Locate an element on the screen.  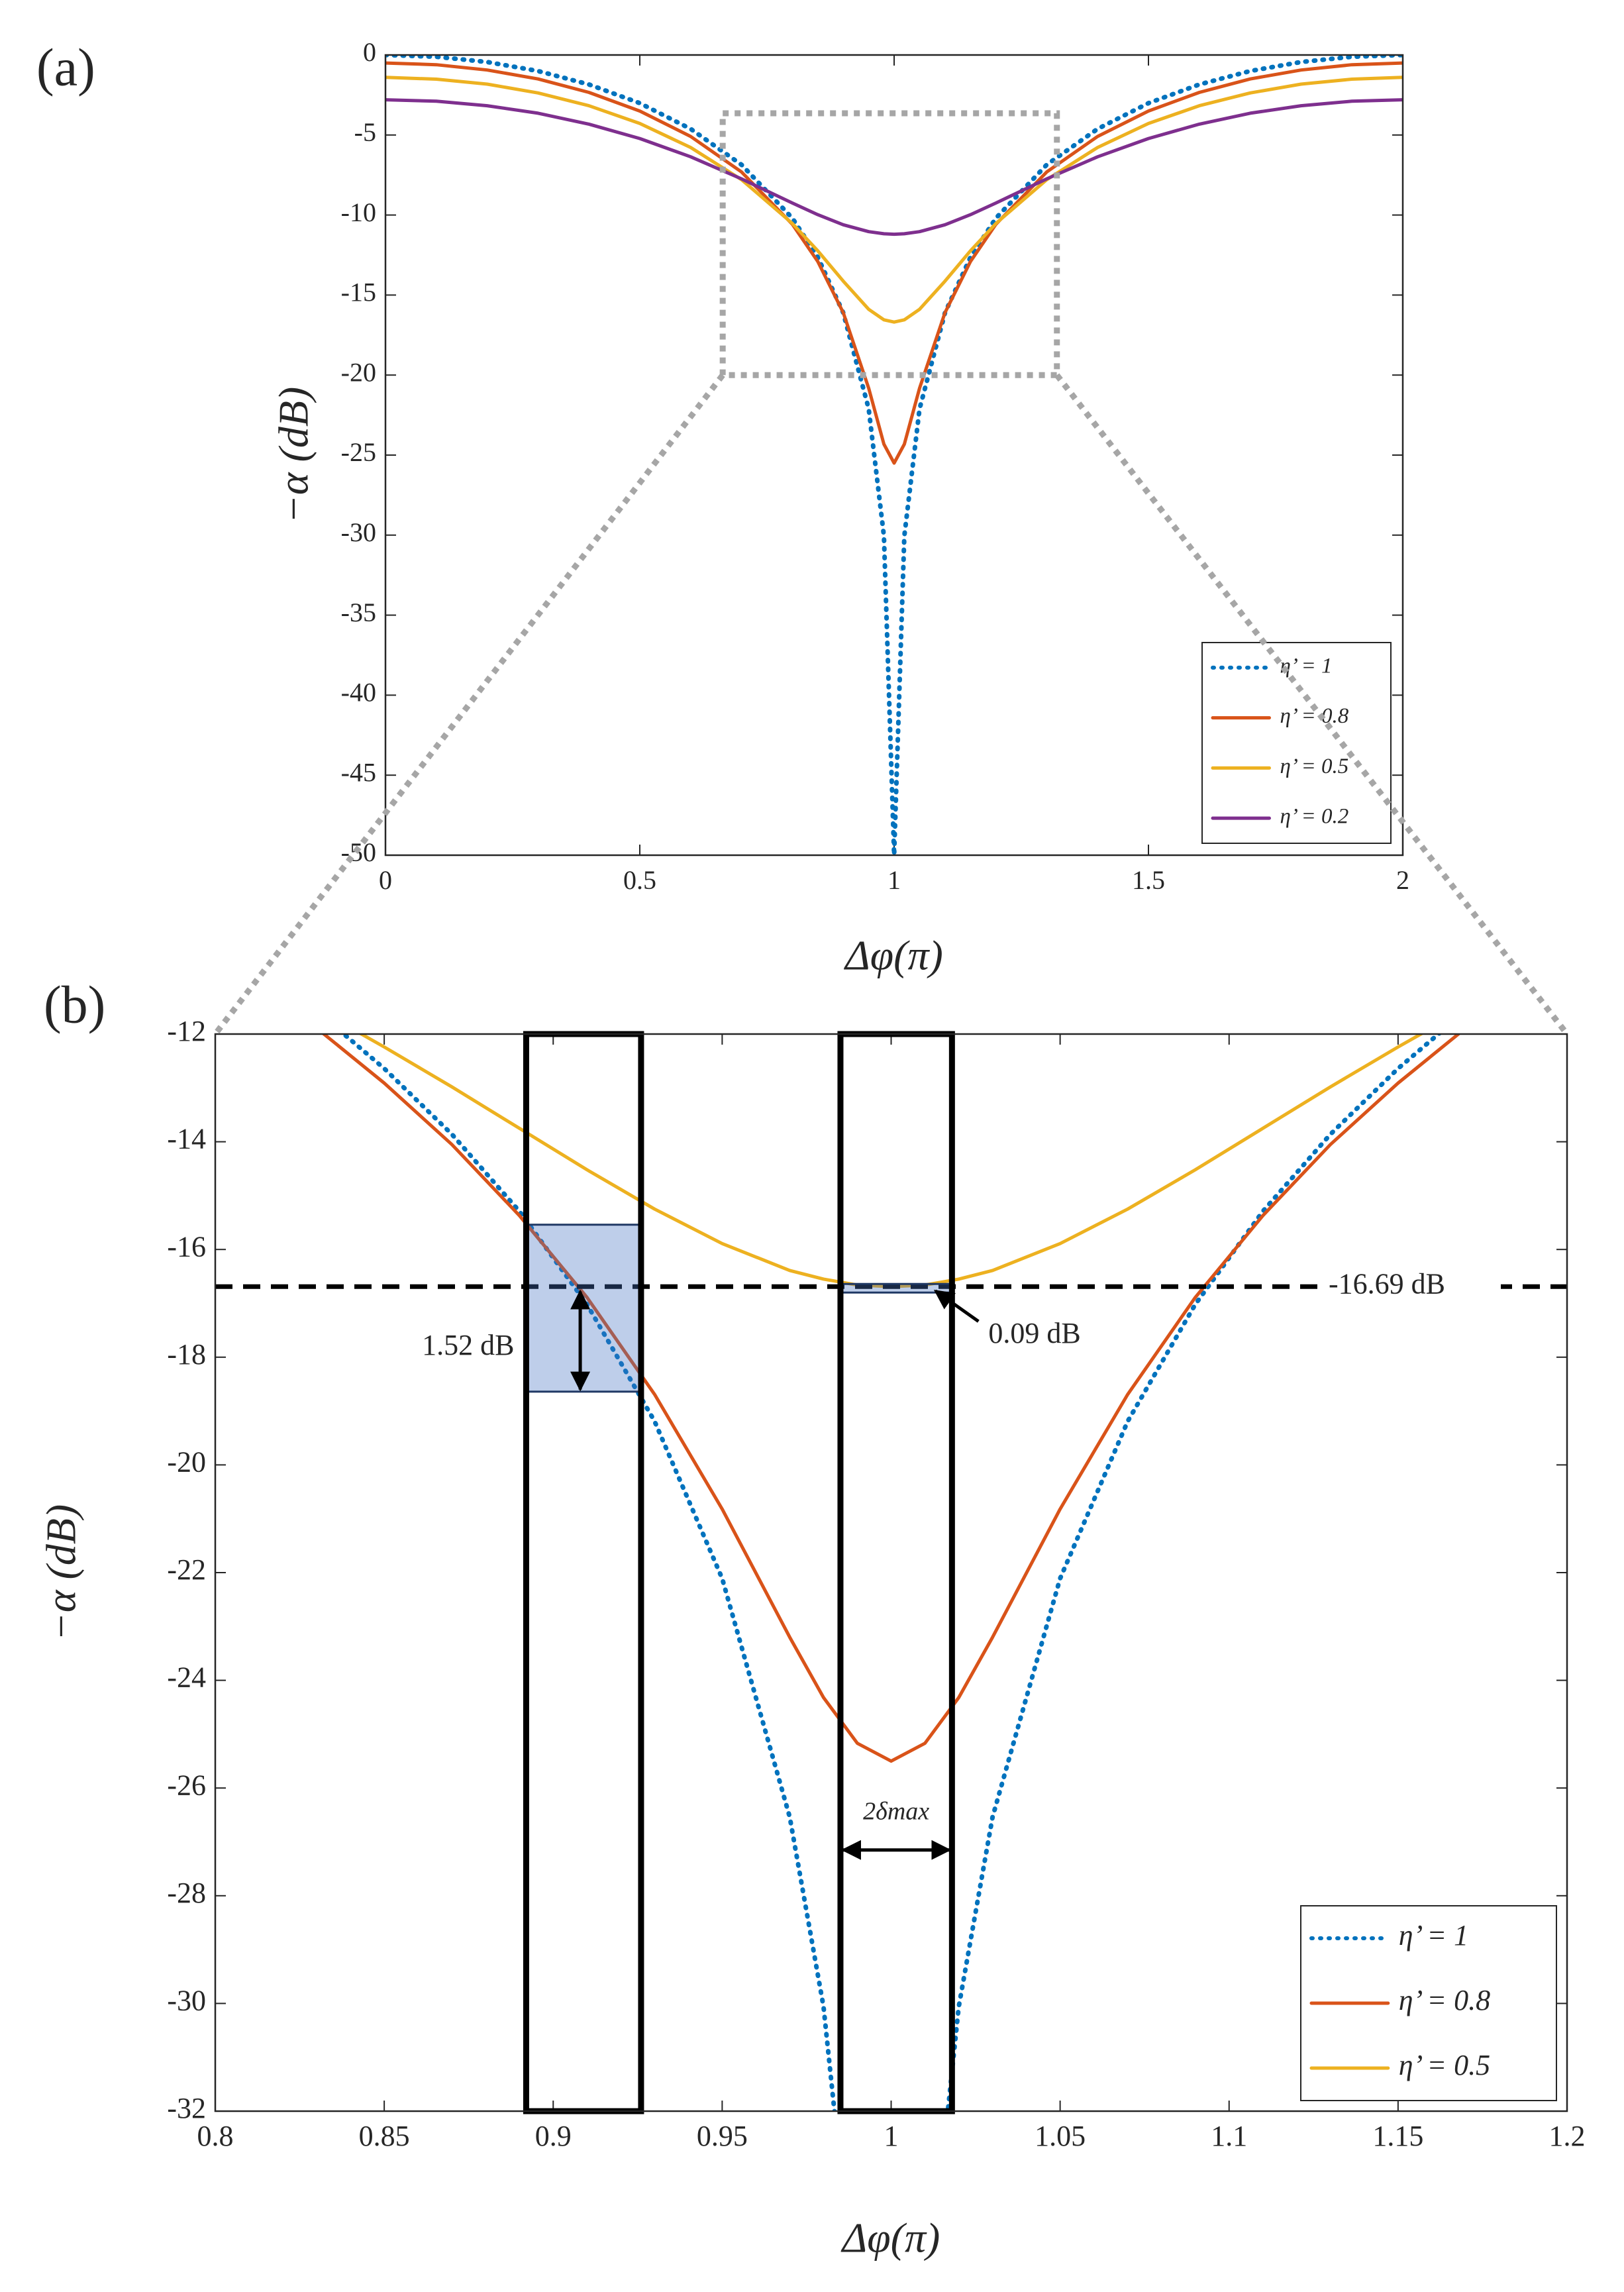
y-tick-label: -40 is located at coordinates (358, 692).